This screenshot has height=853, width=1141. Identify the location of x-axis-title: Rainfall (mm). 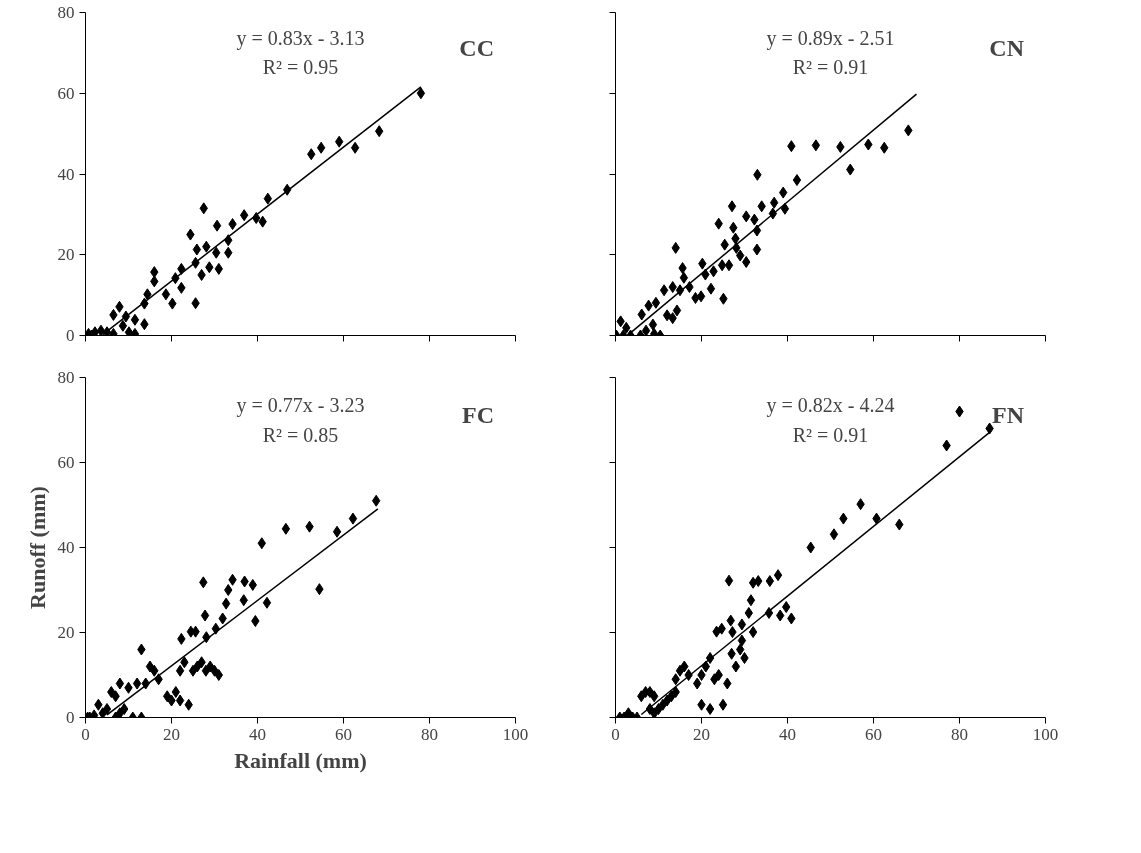
(300, 760).